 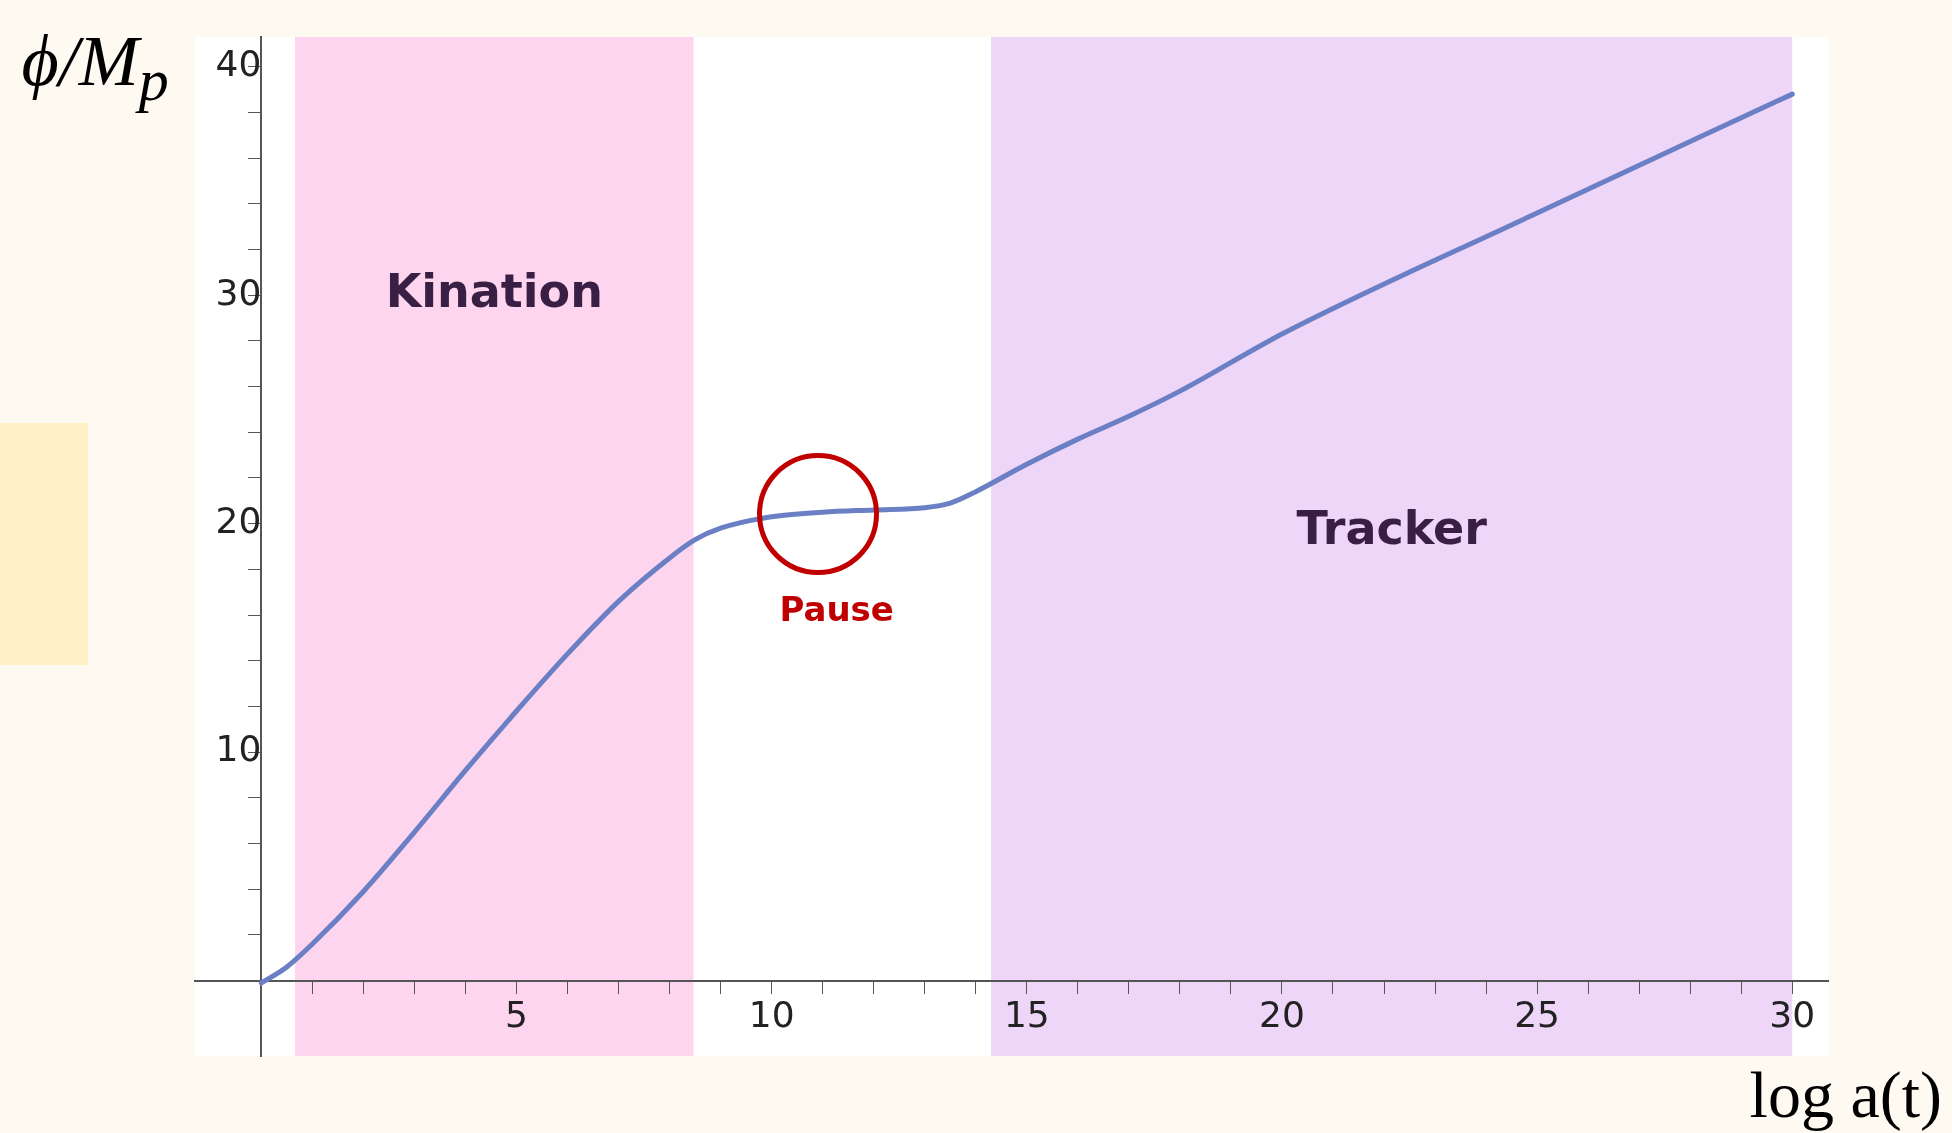 I want to click on x-tick-label: 5, so click(x=516, y=1014).